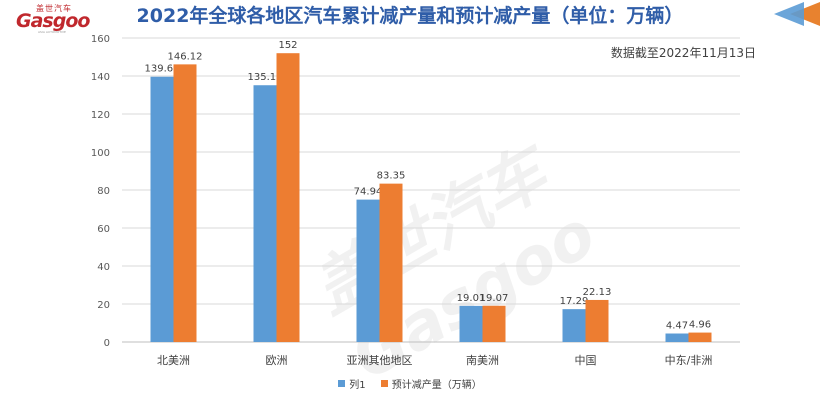 Image resolution: width=820 pixels, height=401 pixels. What do you see at coordinates (103, 267) in the screenshot?
I see `y-tick-label: 40` at bounding box center [103, 267].